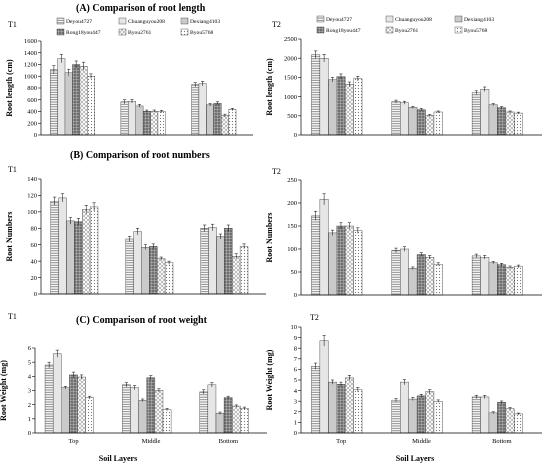  I want to click on bar-c-t1-s3-c0, so click(73, 404).